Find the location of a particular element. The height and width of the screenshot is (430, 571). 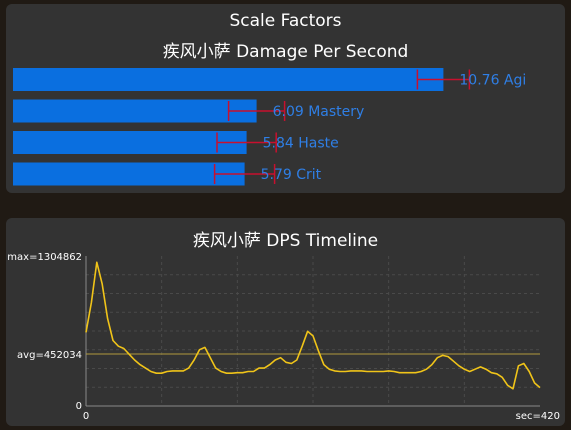

max-label: max=1304862 is located at coordinates (44, 257).